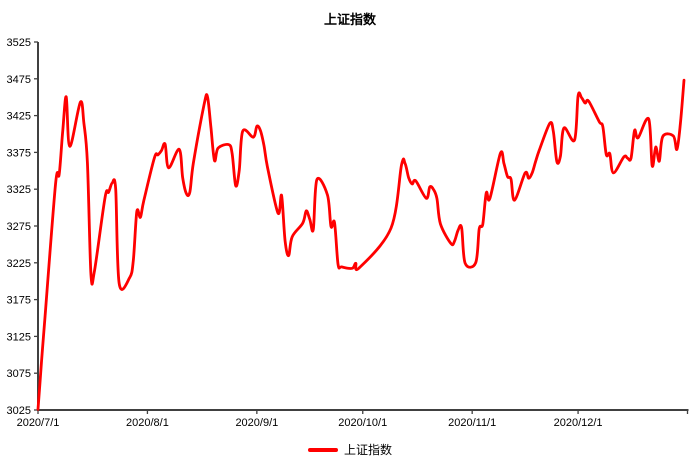 The image size is (700, 465). What do you see at coordinates (19, 43) in the screenshot?
I see `y-tick-label: 3525` at bounding box center [19, 43].